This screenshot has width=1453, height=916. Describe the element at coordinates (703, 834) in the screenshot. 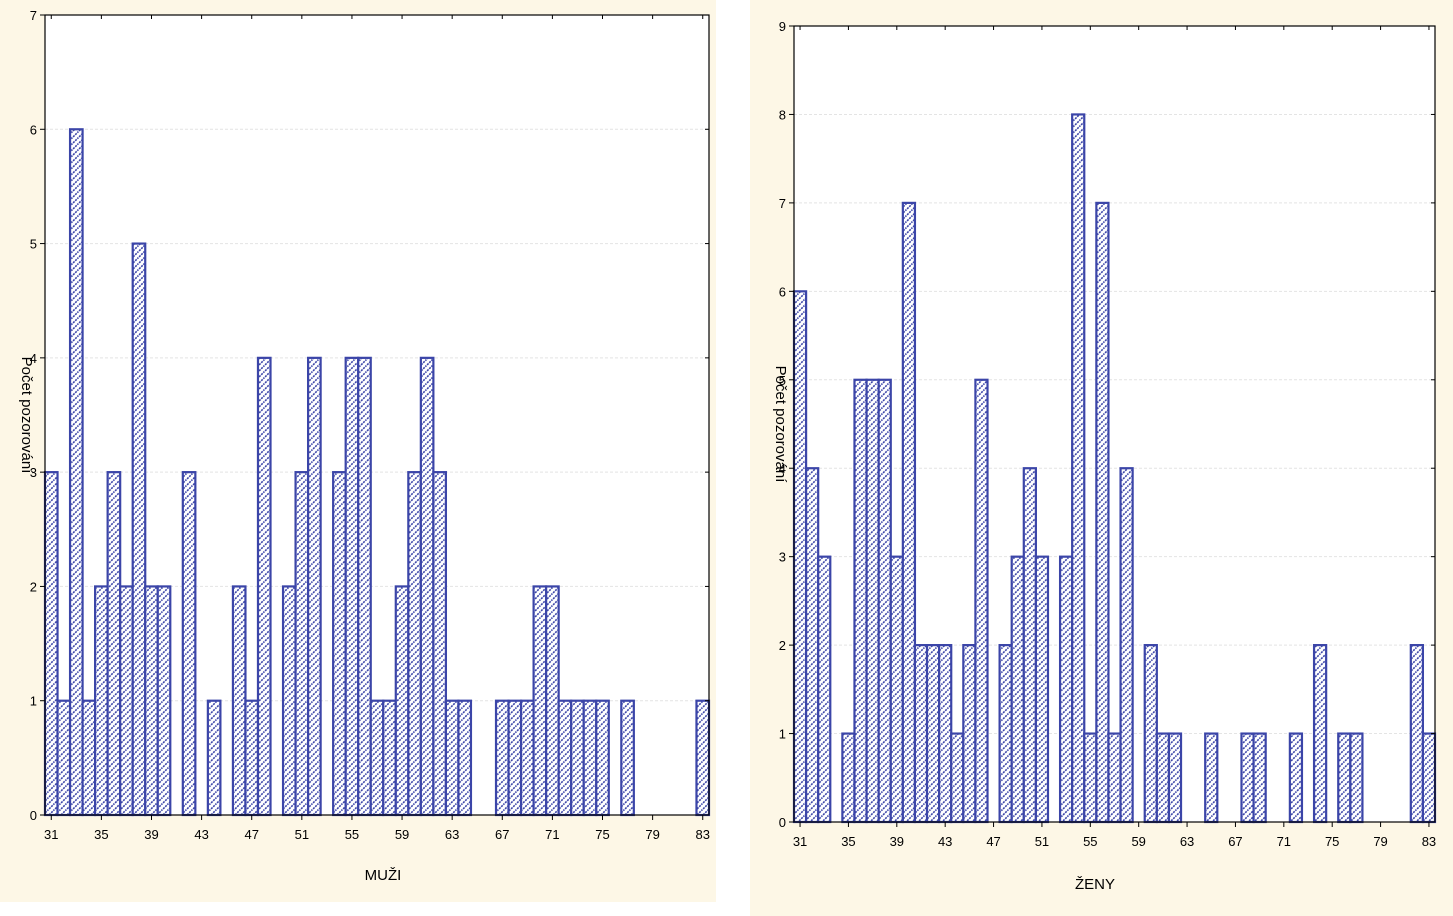

I see `x-tick-label: 83` at that location.